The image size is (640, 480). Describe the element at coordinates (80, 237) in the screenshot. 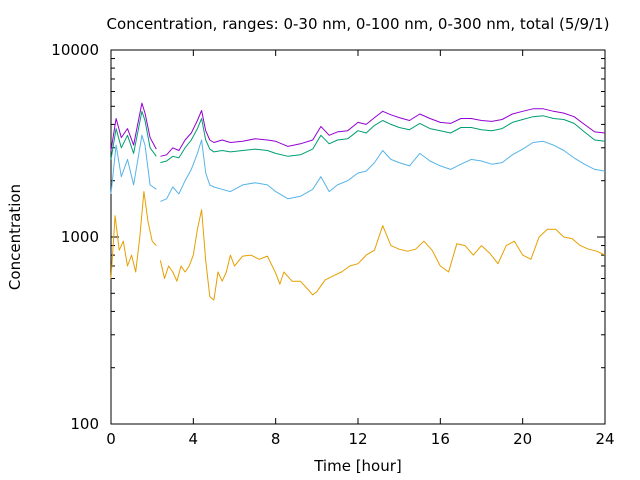

I see `y-tick-label: 1000` at that location.